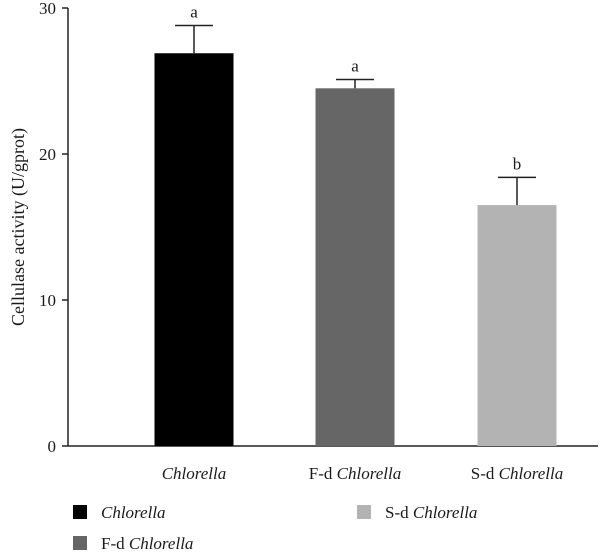  Describe the element at coordinates (517, 473) in the screenshot. I see `x-tick-label: S-d Chlorella` at that location.